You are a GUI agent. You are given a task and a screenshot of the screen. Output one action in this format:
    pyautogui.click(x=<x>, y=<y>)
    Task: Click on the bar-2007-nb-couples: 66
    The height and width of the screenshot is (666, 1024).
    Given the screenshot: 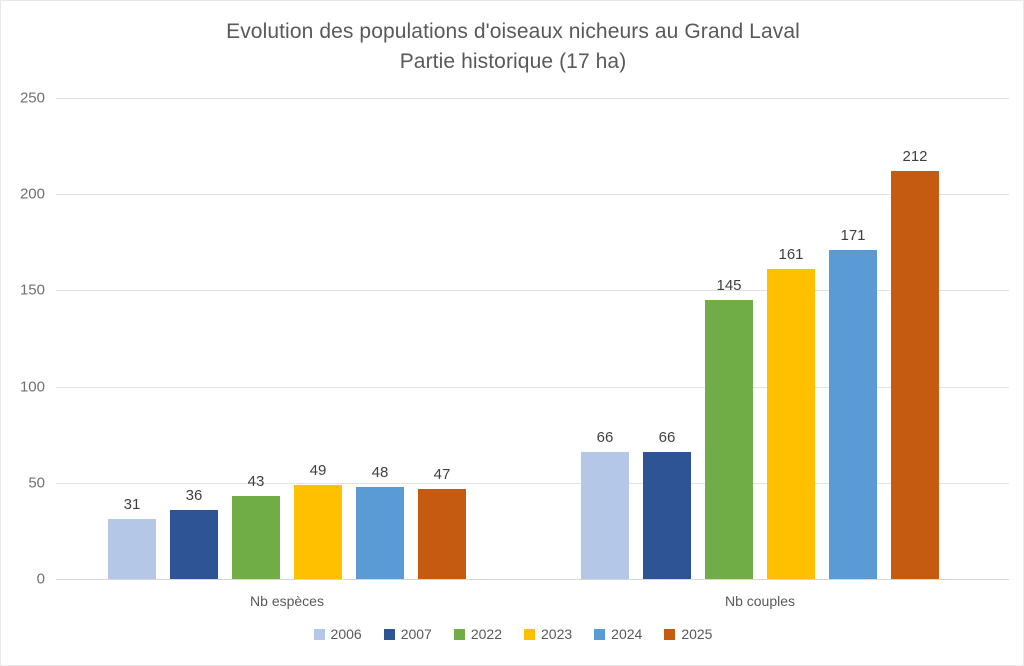 What is the action you would take?
    pyautogui.click(x=667, y=504)
    